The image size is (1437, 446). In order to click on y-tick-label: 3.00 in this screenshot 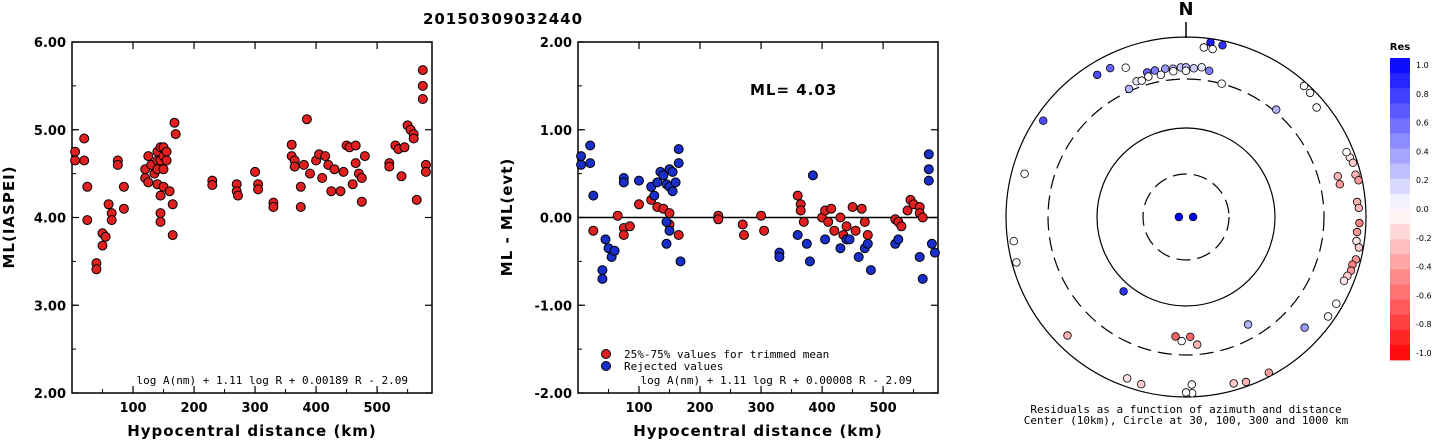, I will do `click(50, 306)`.